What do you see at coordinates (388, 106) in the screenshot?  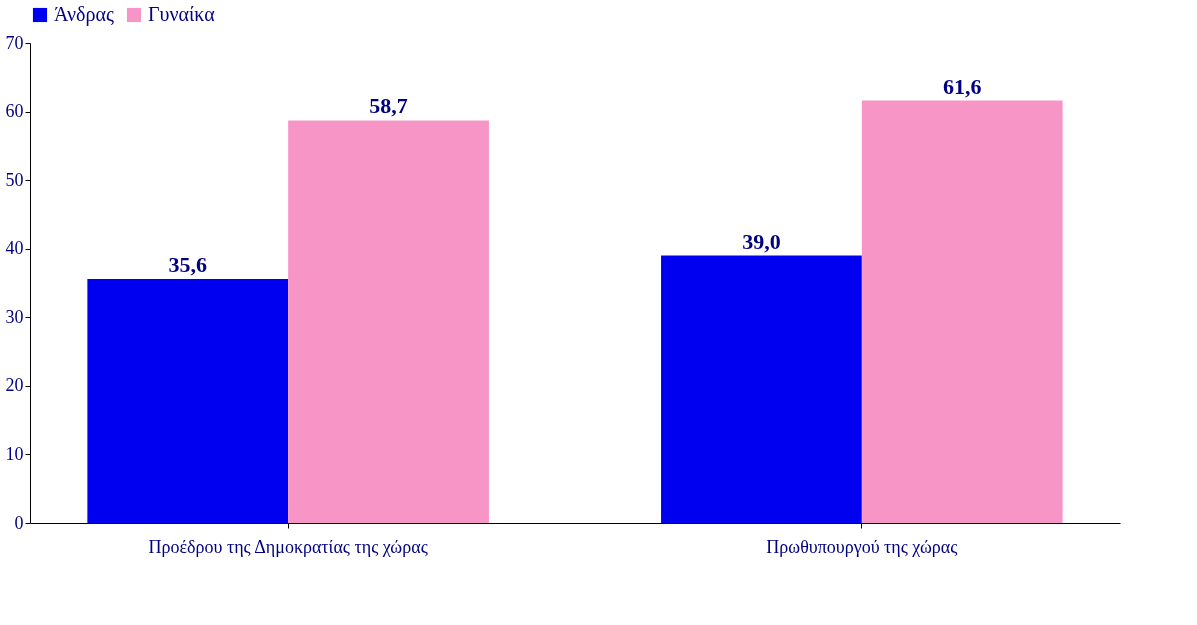 I see `data-label: 58,7` at bounding box center [388, 106].